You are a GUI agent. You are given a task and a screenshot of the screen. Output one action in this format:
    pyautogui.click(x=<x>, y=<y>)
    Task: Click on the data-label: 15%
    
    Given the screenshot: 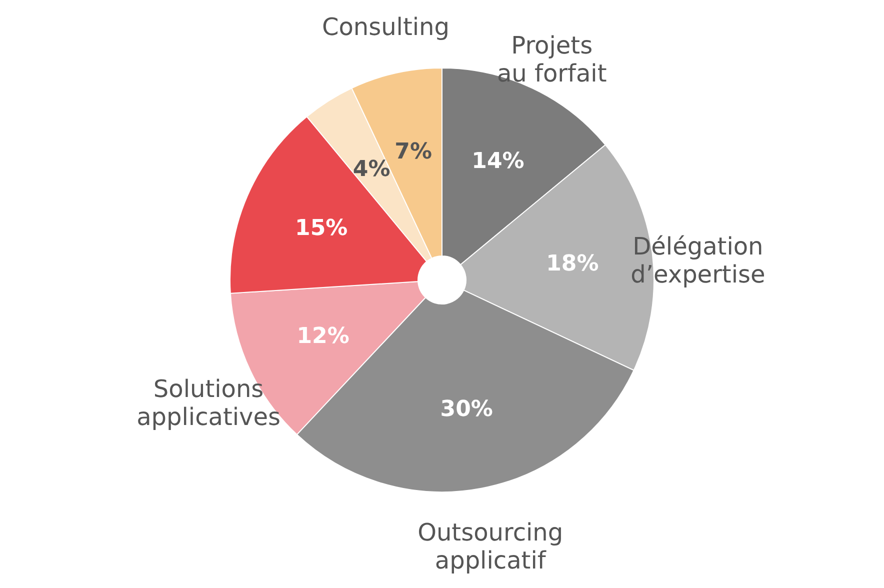 What is the action you would take?
    pyautogui.click(x=321, y=228)
    